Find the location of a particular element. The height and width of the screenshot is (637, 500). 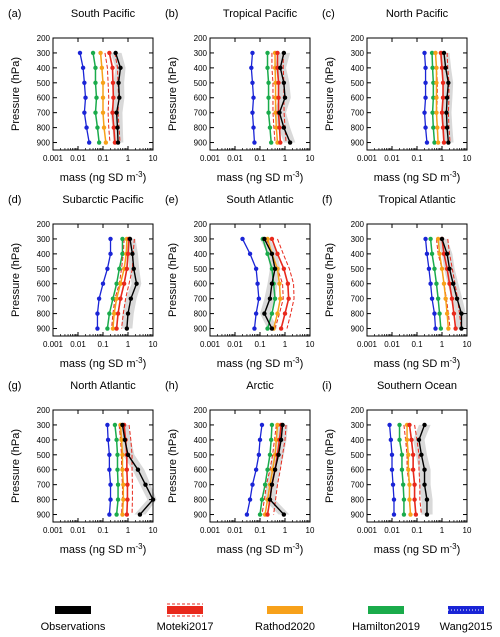

x-axis-label-text: mass (ng SD m is located at coordinates (255, 550).